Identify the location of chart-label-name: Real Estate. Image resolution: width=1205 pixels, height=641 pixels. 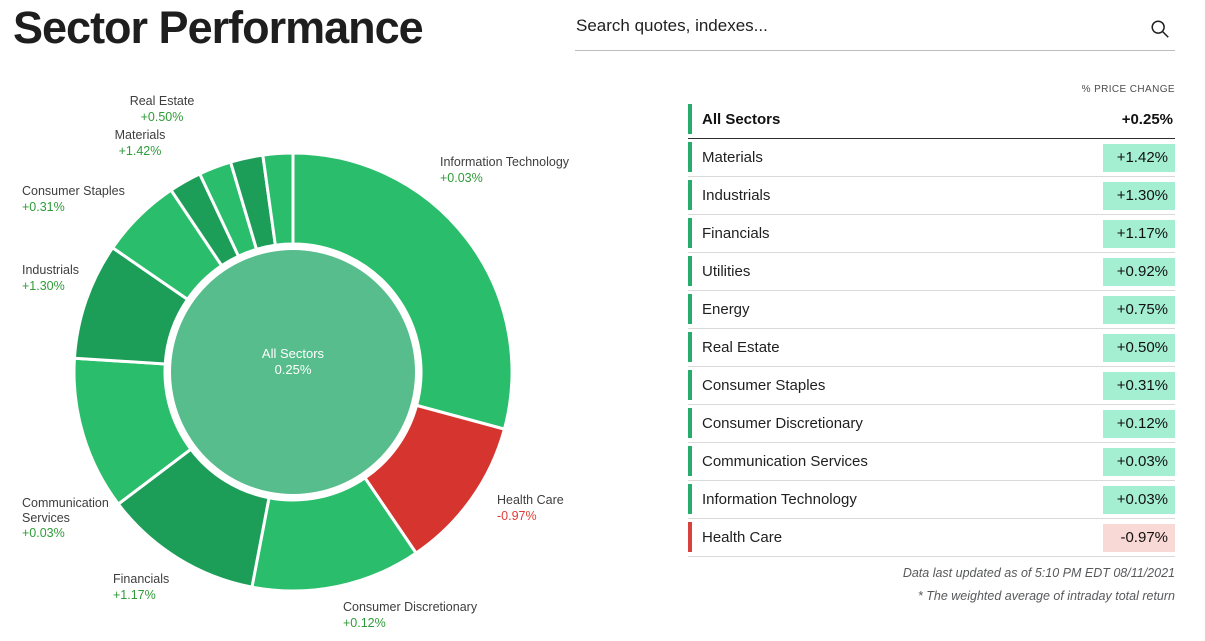
(162, 101).